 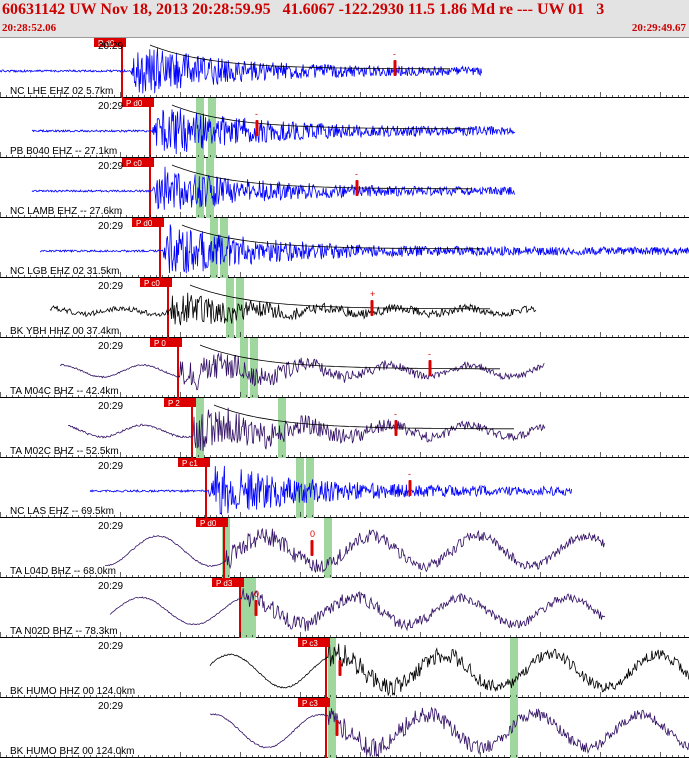 I want to click on window-start-time: 20:28:52.06, so click(x=29, y=28).